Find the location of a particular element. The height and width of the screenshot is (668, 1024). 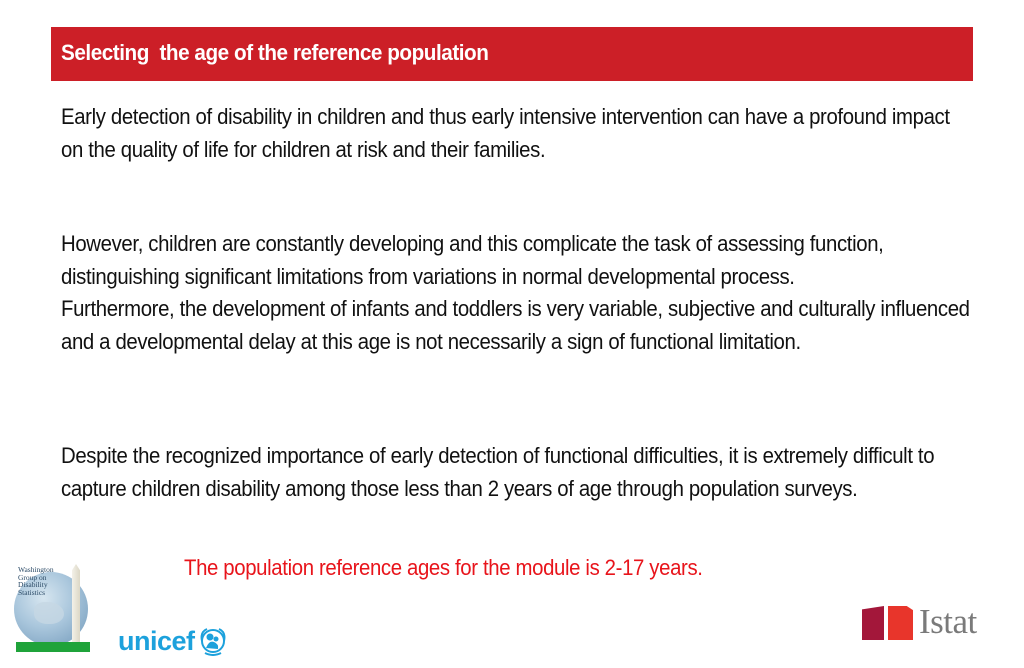

istat-block-light-icon is located at coordinates (900, 623).